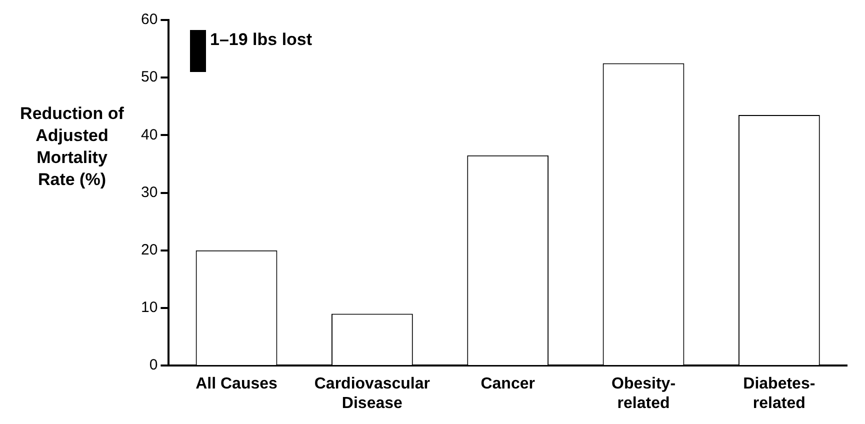 The height and width of the screenshot is (424, 865). Describe the element at coordinates (507, 384) in the screenshot. I see `x-tick-label: Cancer` at that location.